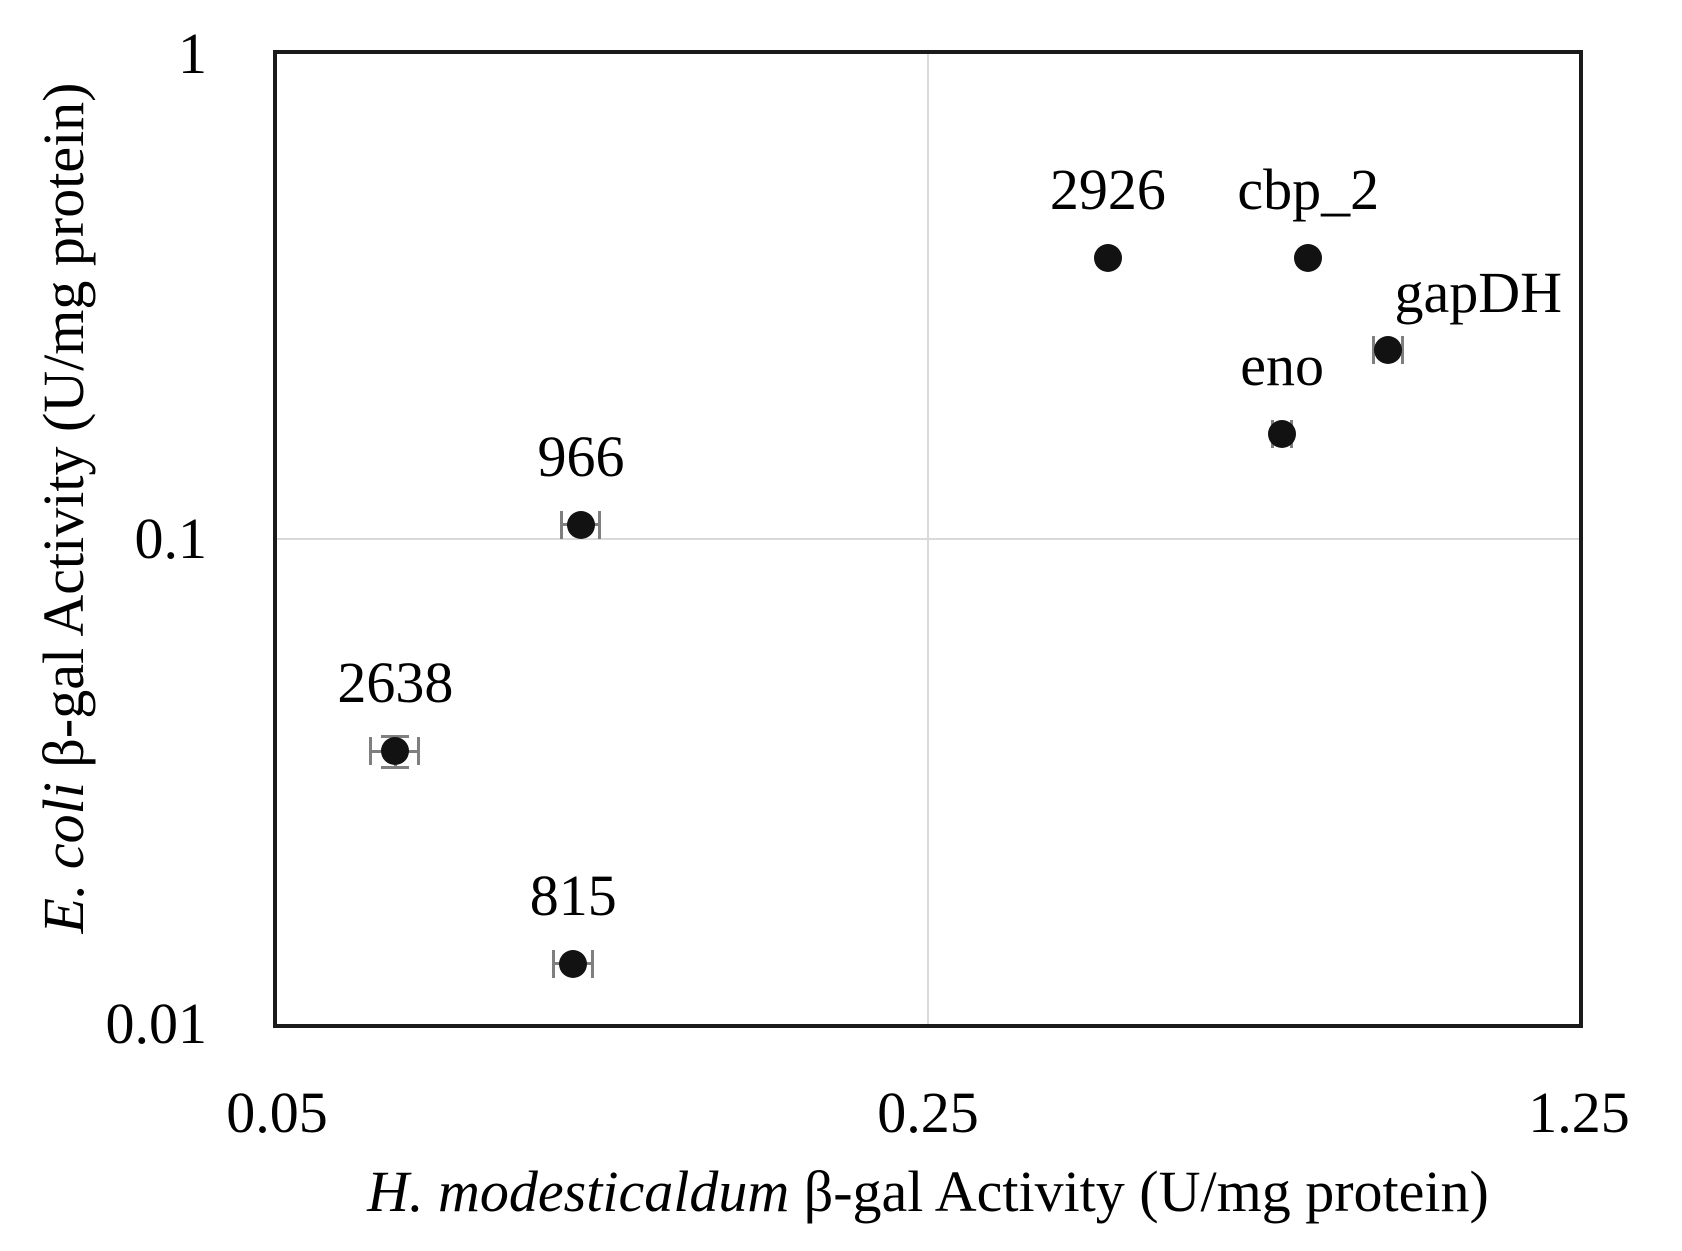  Describe the element at coordinates (1308, 189) in the screenshot. I see `data-point-label: cbp_2` at that location.